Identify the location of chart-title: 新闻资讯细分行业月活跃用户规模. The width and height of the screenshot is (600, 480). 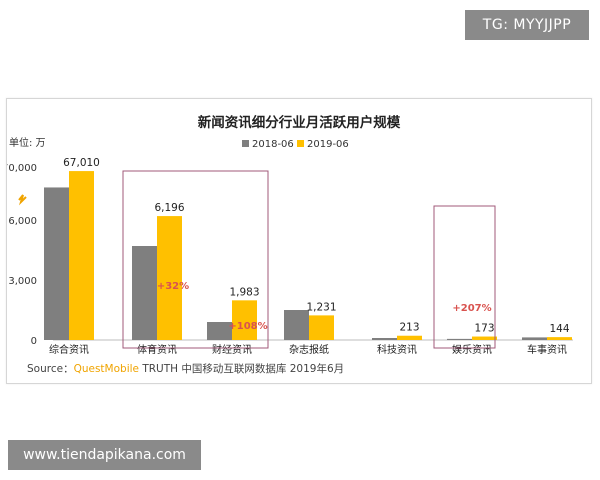
(299, 122).